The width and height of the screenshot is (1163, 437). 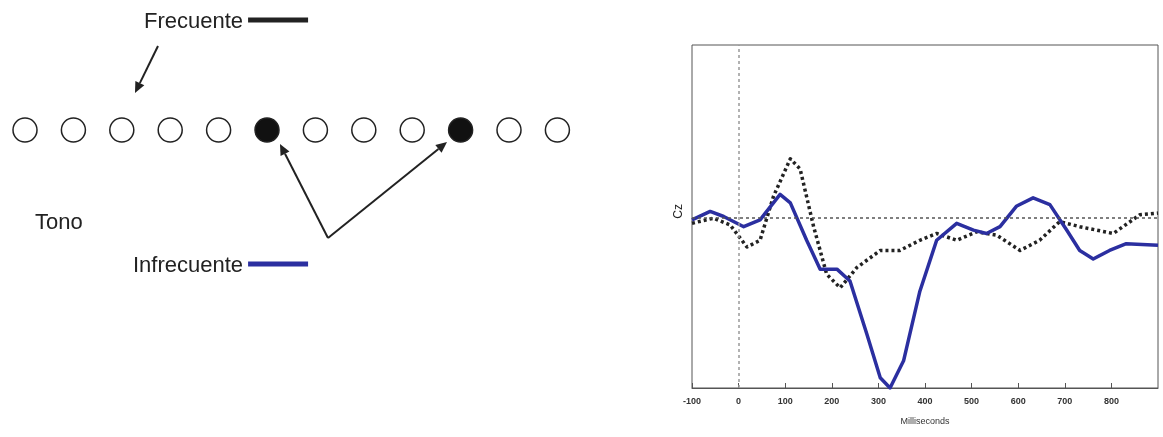 I want to click on y-axis-title: Cz, so click(x=678, y=211).